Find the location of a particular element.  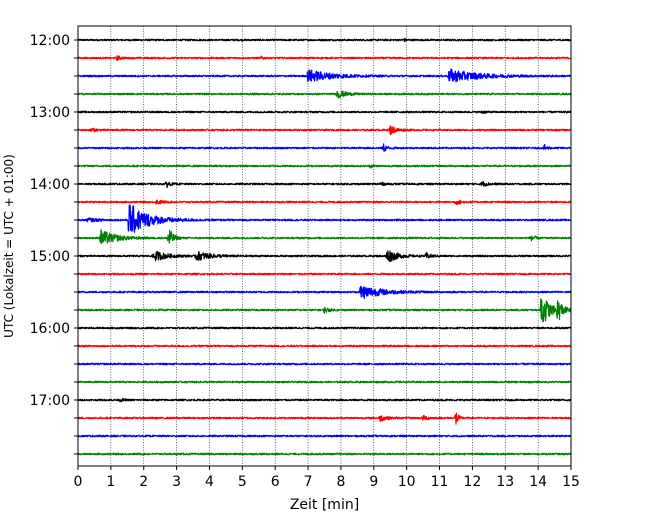

x-tick-label: 13 is located at coordinates (505, 482).